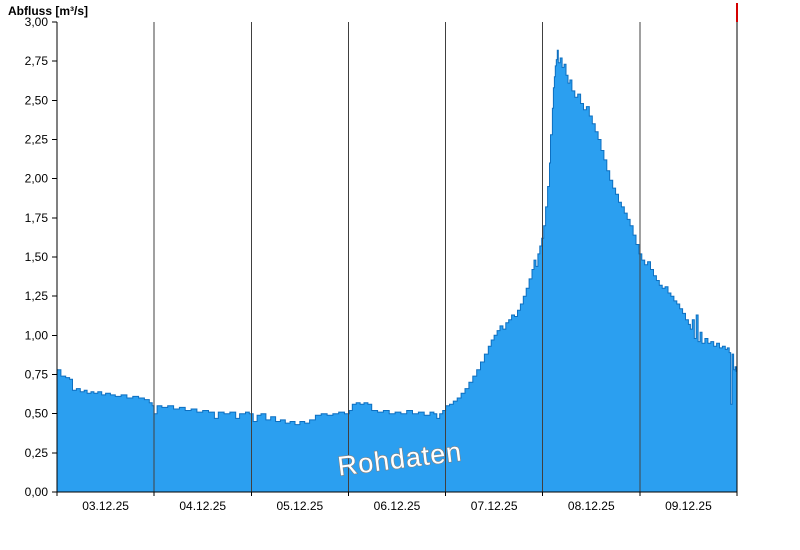 This screenshot has height=550, width=800. I want to click on x-tick-label: 07.12.25, so click(494, 506).